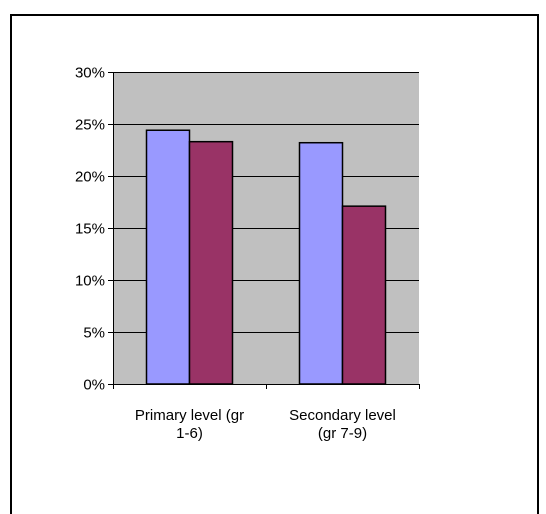 The width and height of the screenshot is (546, 514). What do you see at coordinates (90, 177) in the screenshot?
I see `y-tick-label-4: 20%` at bounding box center [90, 177].